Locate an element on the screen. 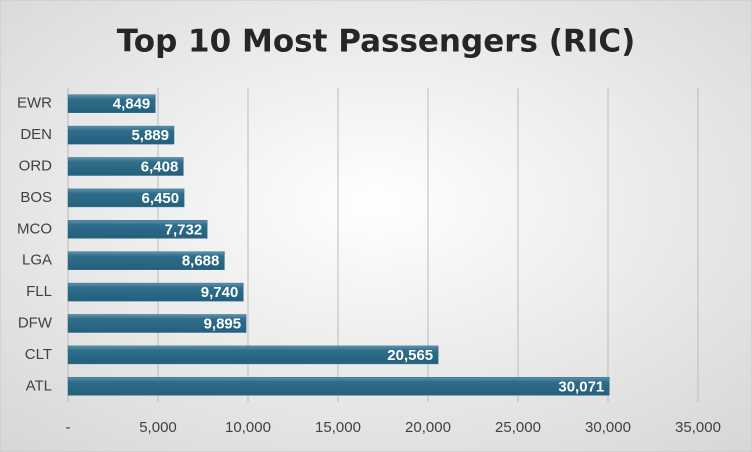 This screenshot has width=752, height=452. x-tick-label: 5,000 is located at coordinates (158, 427).